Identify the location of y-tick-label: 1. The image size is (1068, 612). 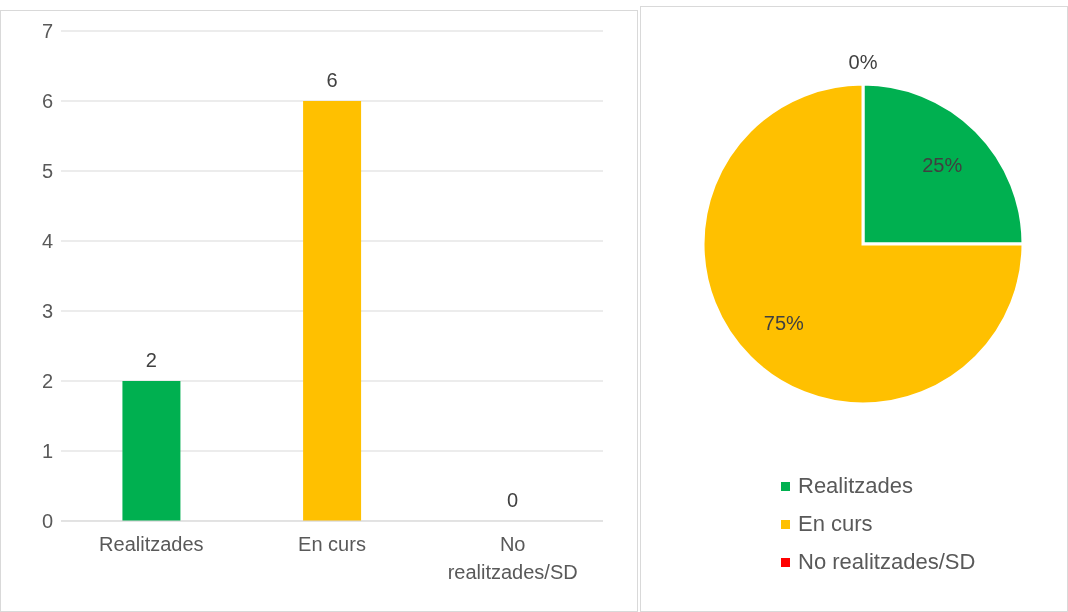
(47, 451).